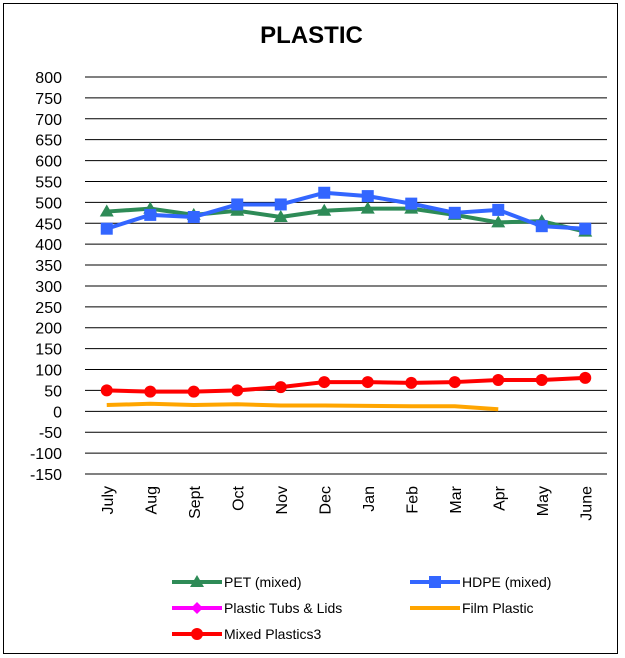  What do you see at coordinates (195, 501) in the screenshot?
I see `x-tick-label: Sept` at bounding box center [195, 501].